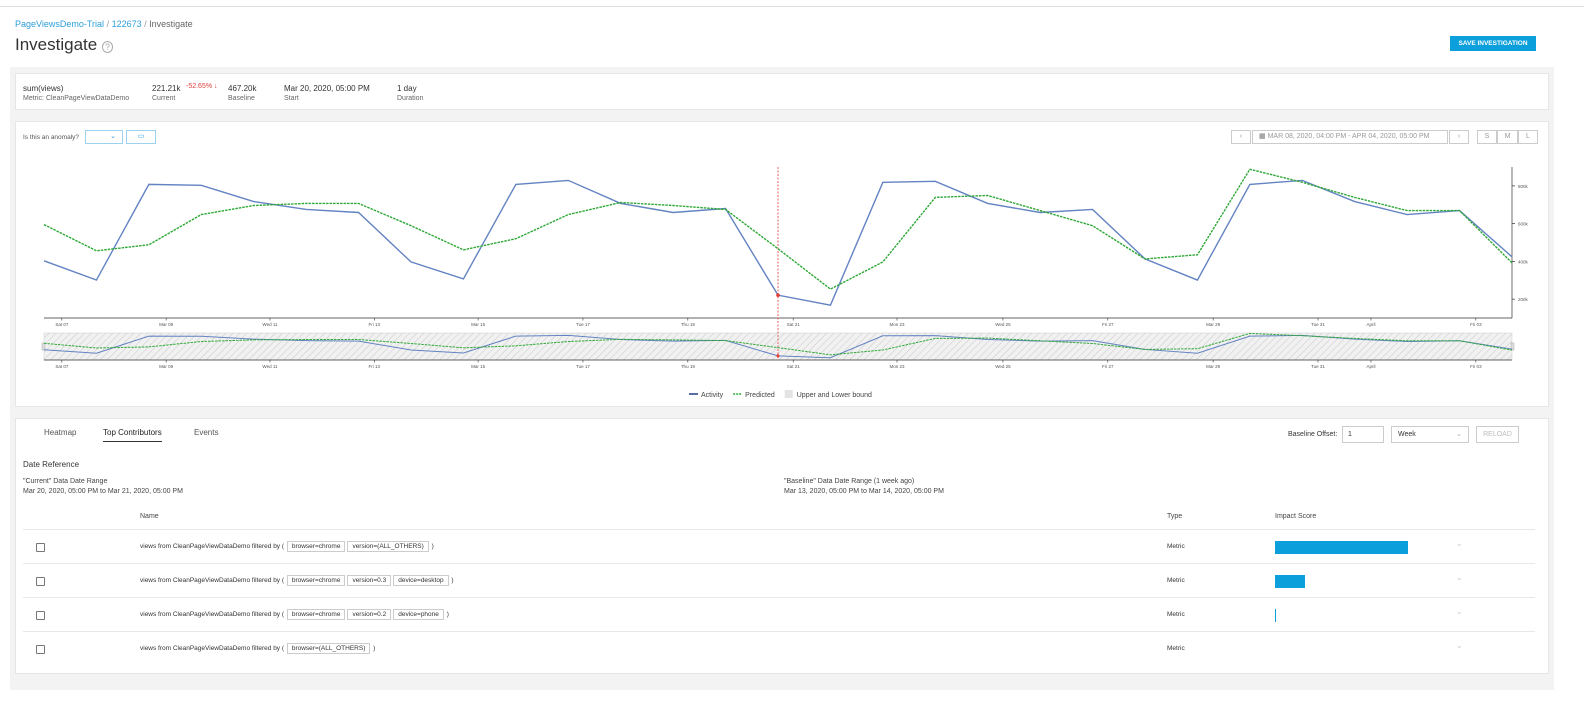 The height and width of the screenshot is (708, 1584). I want to click on x-tick-label: Thu 19, so click(688, 366).